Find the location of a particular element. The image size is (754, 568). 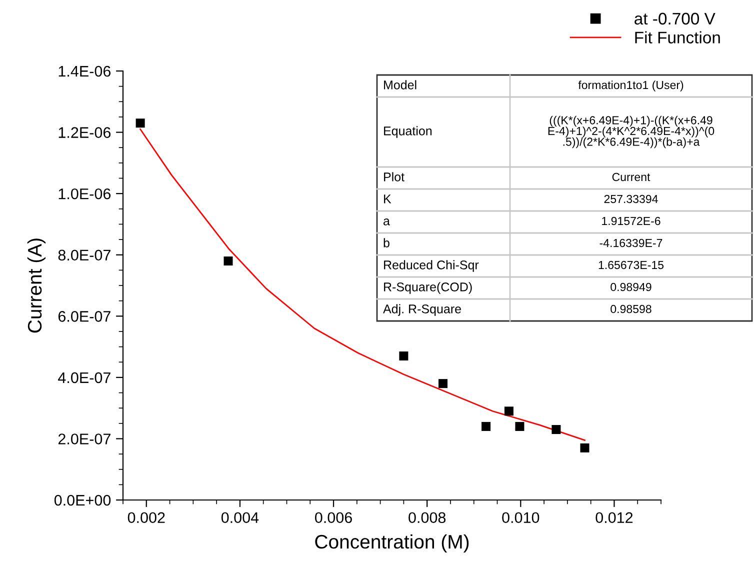

x-axis-title: Concentration (M) is located at coordinates (392, 543).